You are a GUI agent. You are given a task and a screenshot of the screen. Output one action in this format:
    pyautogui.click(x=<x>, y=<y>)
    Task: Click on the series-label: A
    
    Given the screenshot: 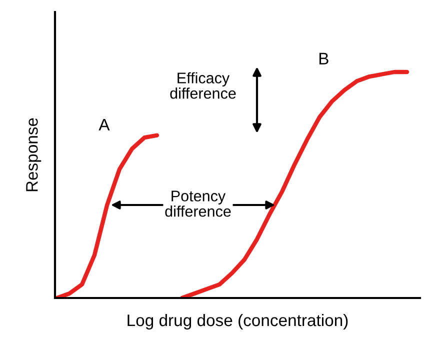 What is the action you would take?
    pyautogui.click(x=104, y=124)
    